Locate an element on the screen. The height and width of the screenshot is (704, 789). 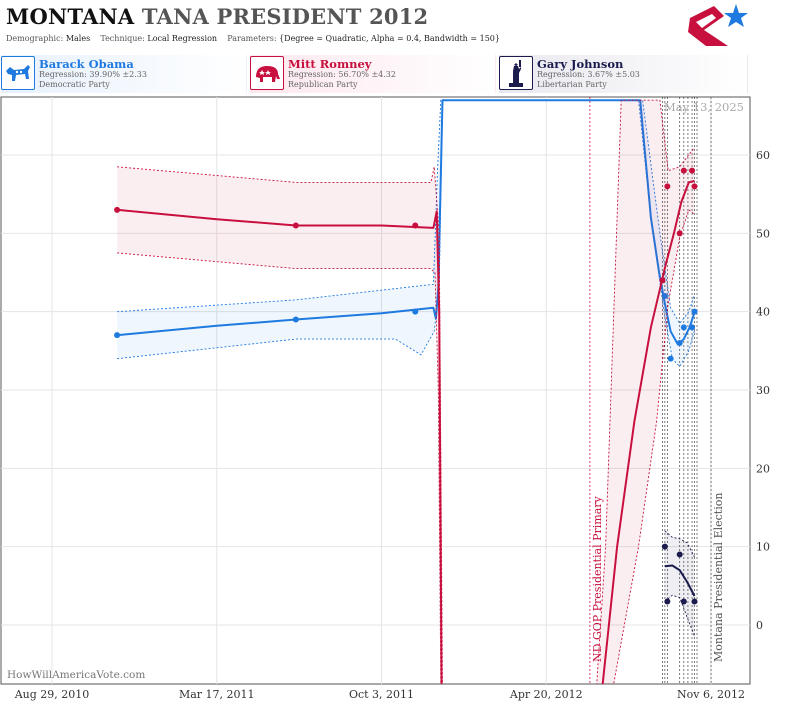
candidate-name: Barack Obama is located at coordinates (86, 64).